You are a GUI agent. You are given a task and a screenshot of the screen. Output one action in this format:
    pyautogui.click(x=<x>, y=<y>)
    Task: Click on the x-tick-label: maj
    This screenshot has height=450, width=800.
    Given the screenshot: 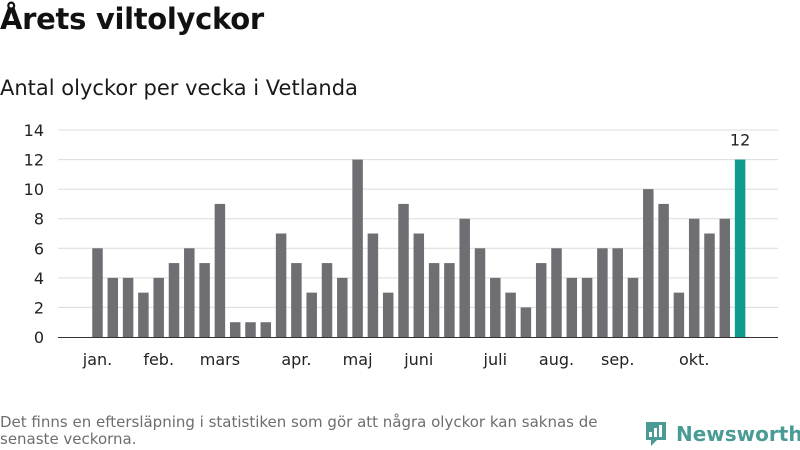 What is the action you would take?
    pyautogui.click(x=358, y=359)
    